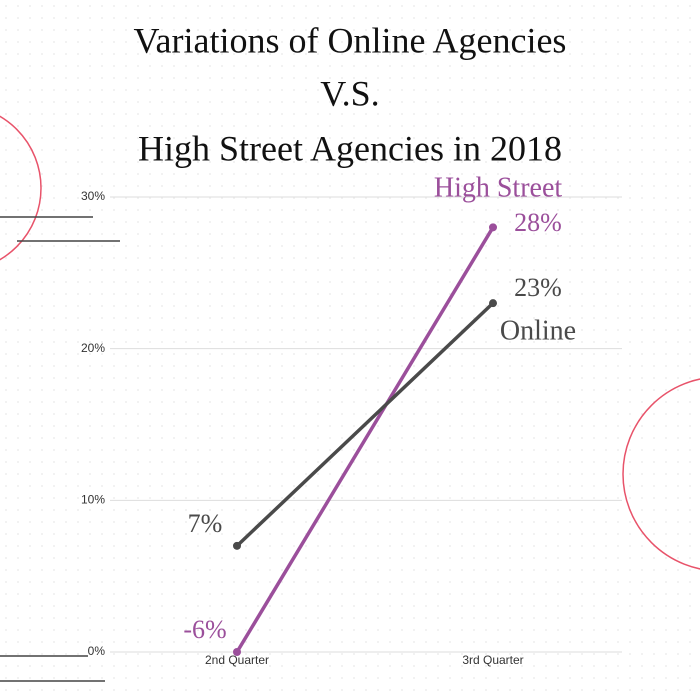  Describe the element at coordinates (205, 523) in the screenshot. I see `value-label: 7%` at that location.